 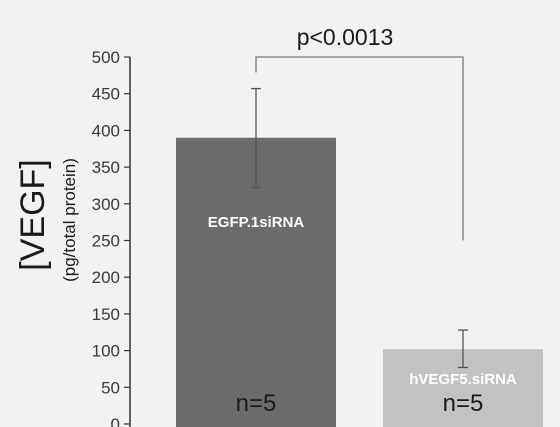 I want to click on y-axis-unit: (pg/total protein), so click(x=69, y=220).